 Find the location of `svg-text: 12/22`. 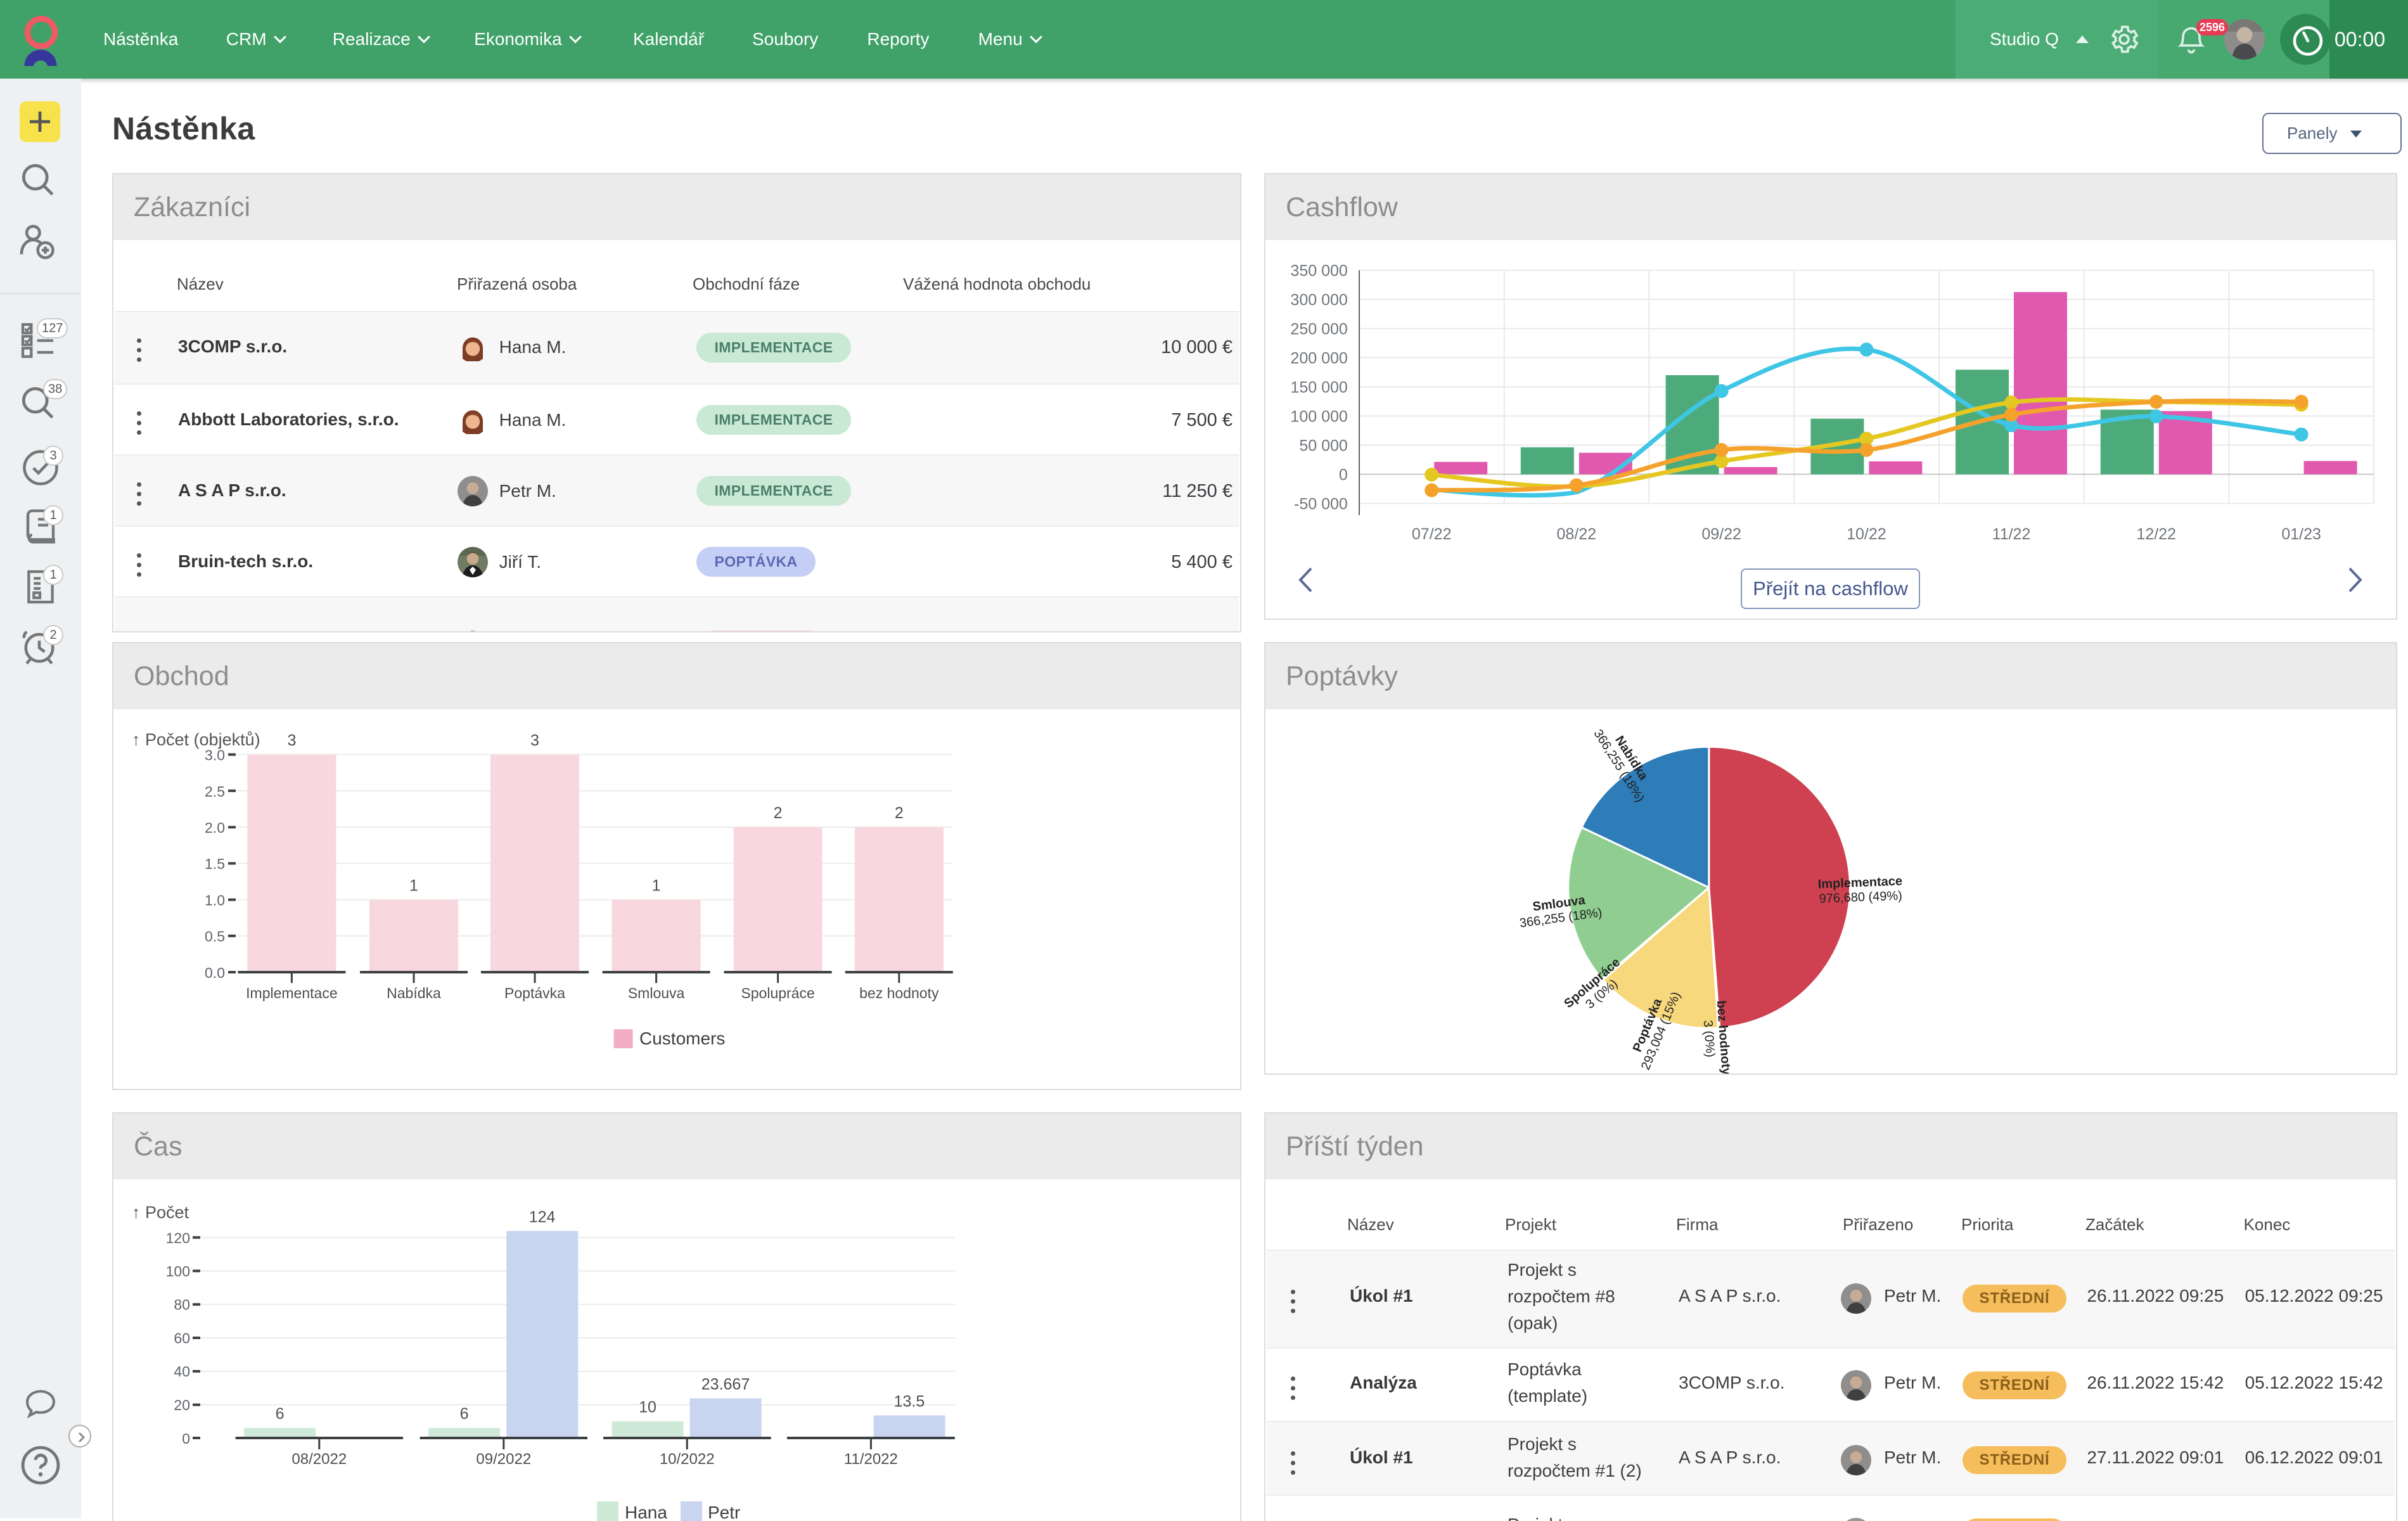

svg-text: 12/22 is located at coordinates (2157, 534).